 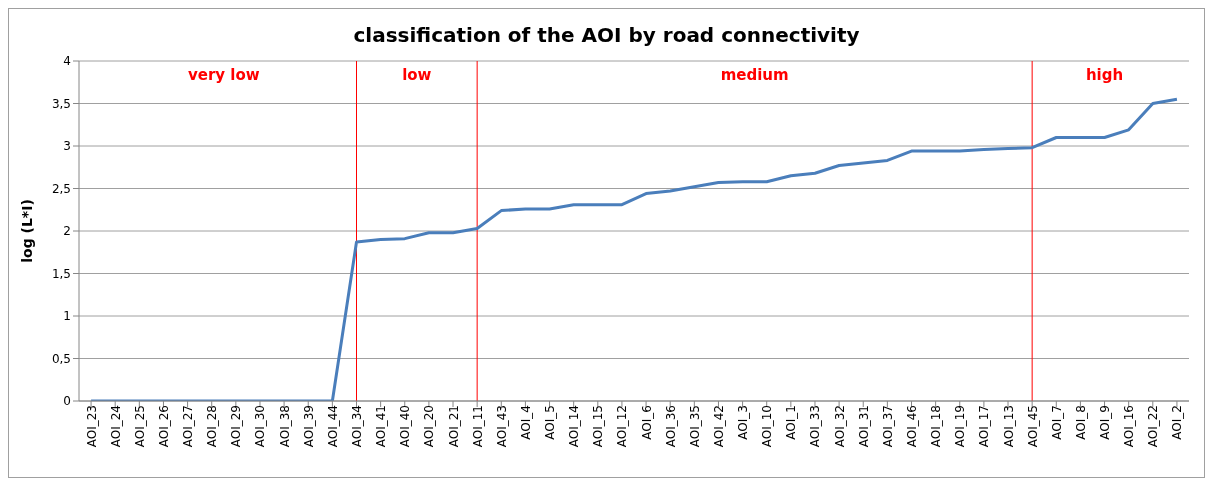 What do you see at coordinates (912, 426) in the screenshot?
I see `x-tick-label: AOI_46` at bounding box center [912, 426].